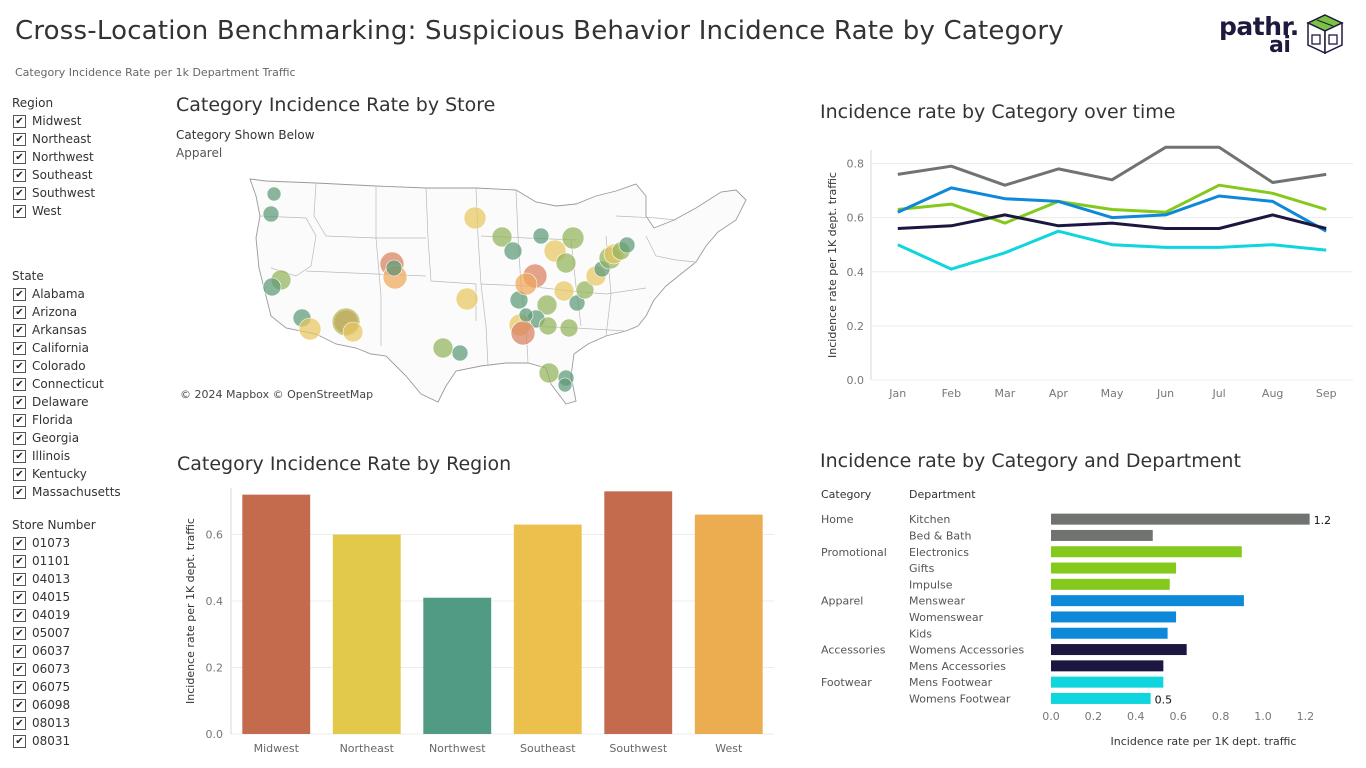  Describe the element at coordinates (33, 103) in the screenshot. I see `region-filter-title: Region` at that location.